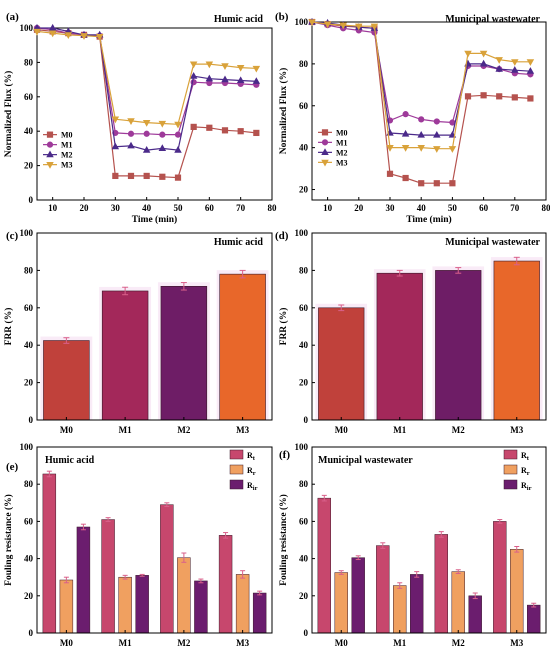 The height and width of the screenshot is (651, 550). I want to click on legend-item: M0, so click(58, 135).